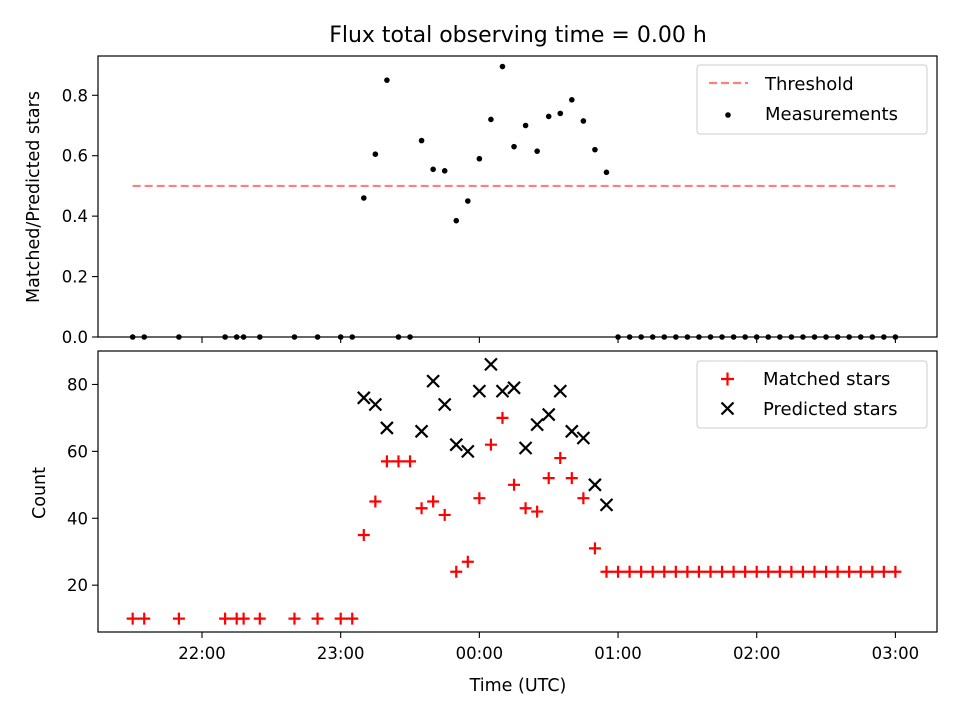  What do you see at coordinates (809, 84) in the screenshot?
I see `threshold-legend-label: Threshold` at bounding box center [809, 84].